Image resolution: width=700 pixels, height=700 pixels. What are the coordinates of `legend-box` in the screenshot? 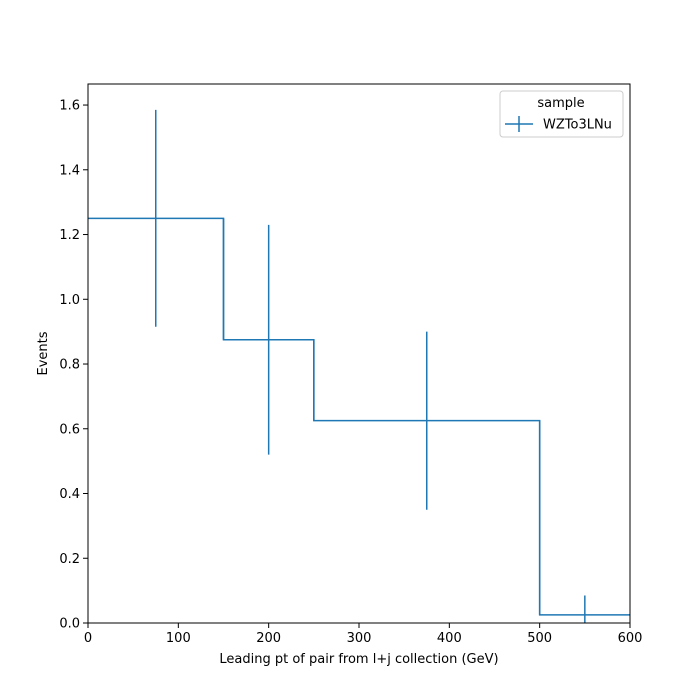 It's located at (561, 114).